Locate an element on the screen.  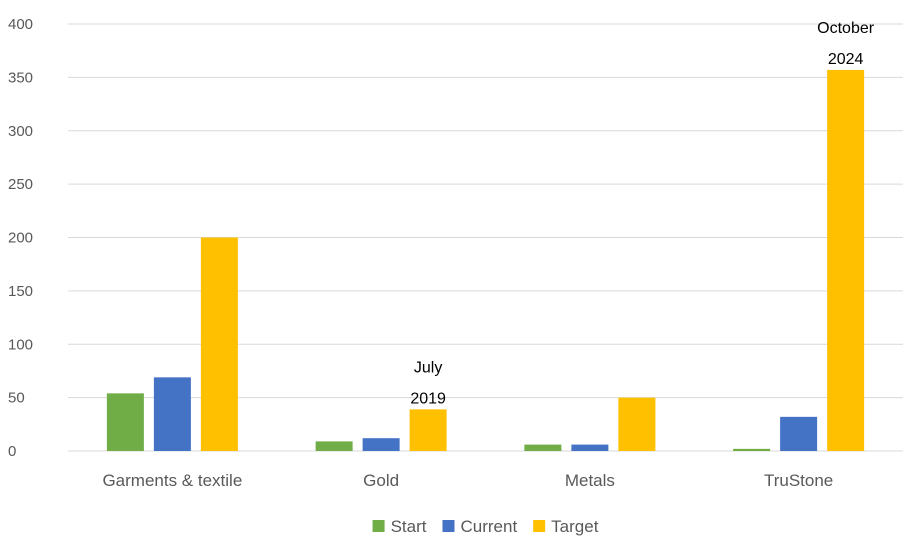
y-tick-label: 350 is located at coordinates (20, 77).